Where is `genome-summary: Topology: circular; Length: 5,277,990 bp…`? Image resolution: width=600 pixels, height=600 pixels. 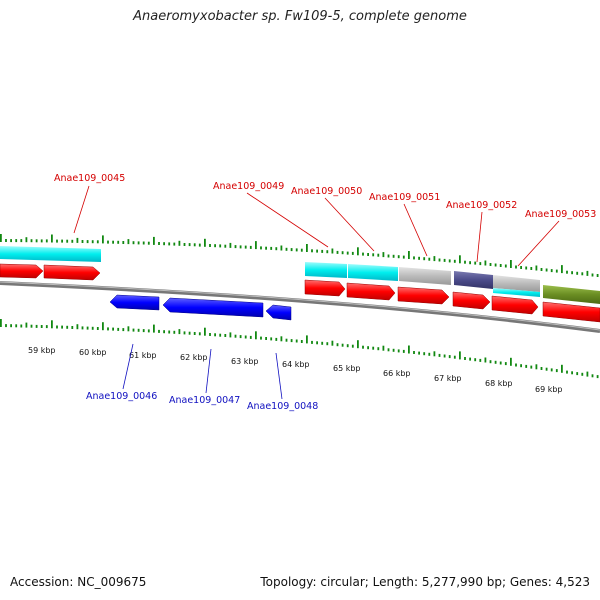
genome-summary: Topology: circular; Length: 5,277,990 bp… is located at coordinates (425, 582).